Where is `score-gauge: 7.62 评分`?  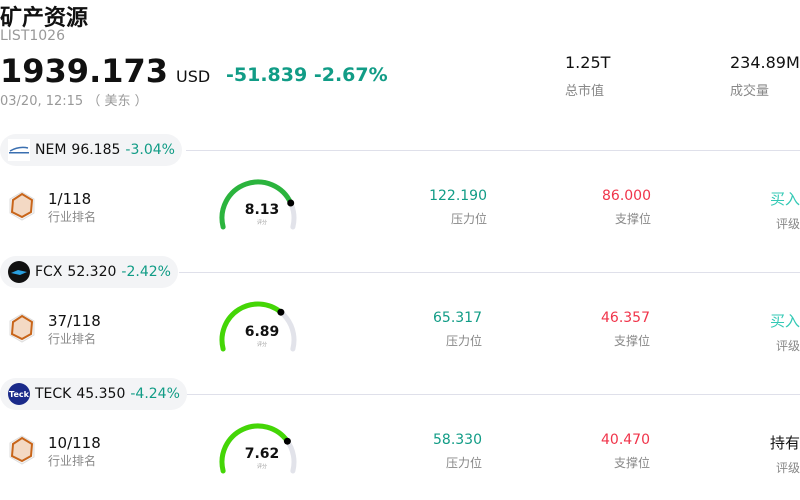
score-gauge: 7.62 评分 is located at coordinates (258, 448).